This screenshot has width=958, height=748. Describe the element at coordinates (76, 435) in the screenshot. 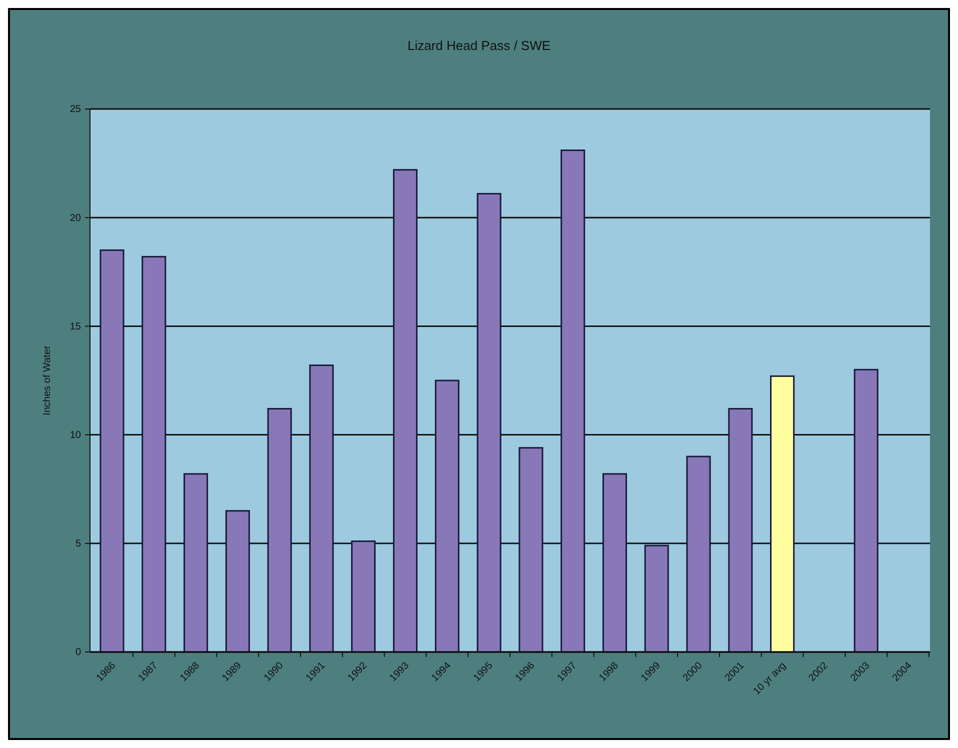

I see `y-tick-label: 10` at that location.